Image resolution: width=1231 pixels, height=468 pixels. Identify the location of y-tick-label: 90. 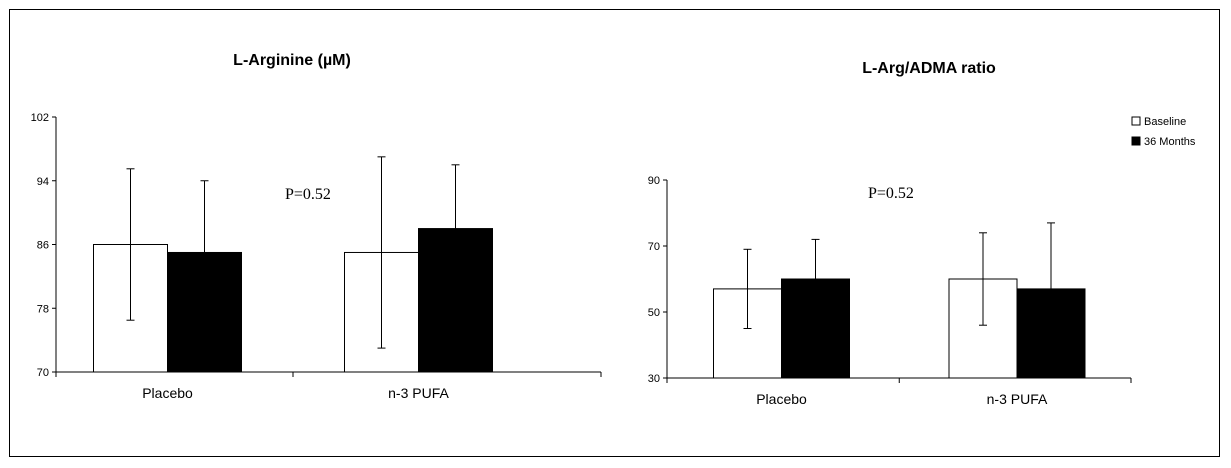
(654, 181).